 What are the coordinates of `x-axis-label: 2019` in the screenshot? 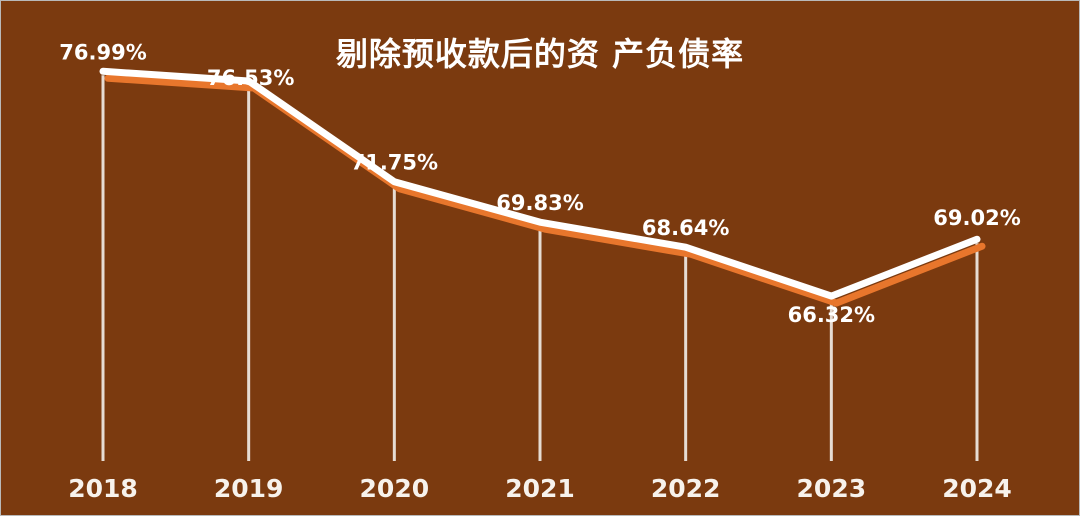 It's located at (249, 488).